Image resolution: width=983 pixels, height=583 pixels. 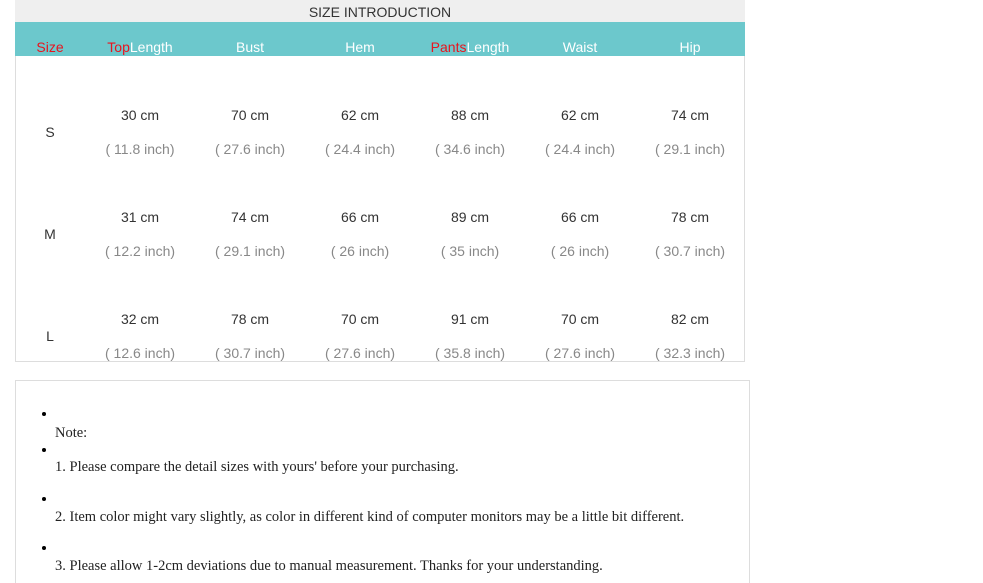 What do you see at coordinates (470, 319) in the screenshot?
I see `cm-value: 91 cm` at bounding box center [470, 319].